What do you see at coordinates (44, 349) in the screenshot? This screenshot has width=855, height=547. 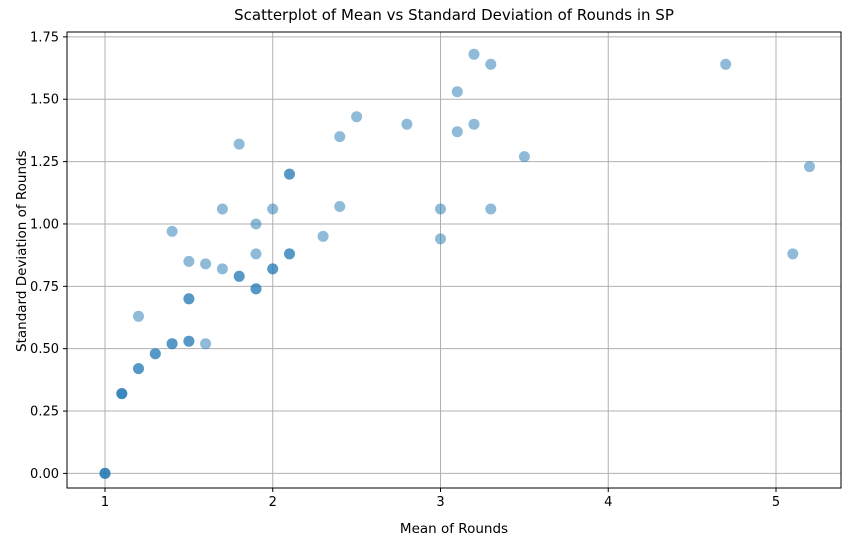 I see `y-tick-label: 0.50` at bounding box center [44, 349].